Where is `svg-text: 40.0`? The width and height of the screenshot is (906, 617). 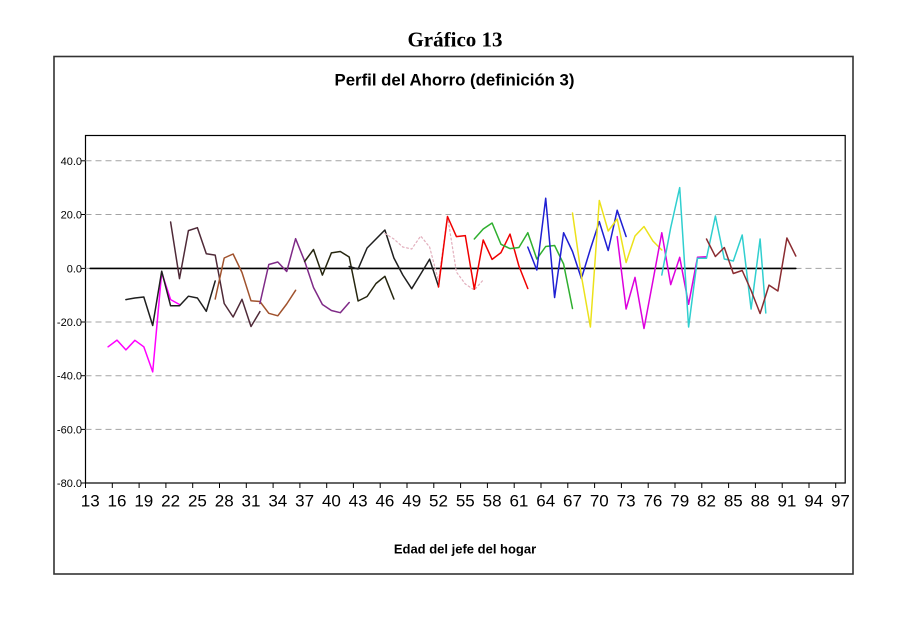 svg-text: 40.0 is located at coordinates (71, 162).